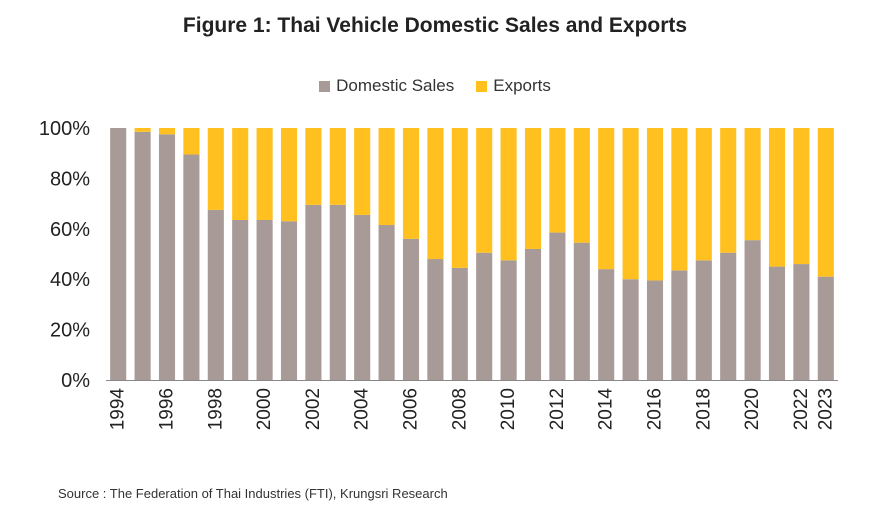 Image resolution: width=870 pixels, height=522 pixels. What do you see at coordinates (411, 309) in the screenshot?
I see `bar-domestic-2006` at bounding box center [411, 309].